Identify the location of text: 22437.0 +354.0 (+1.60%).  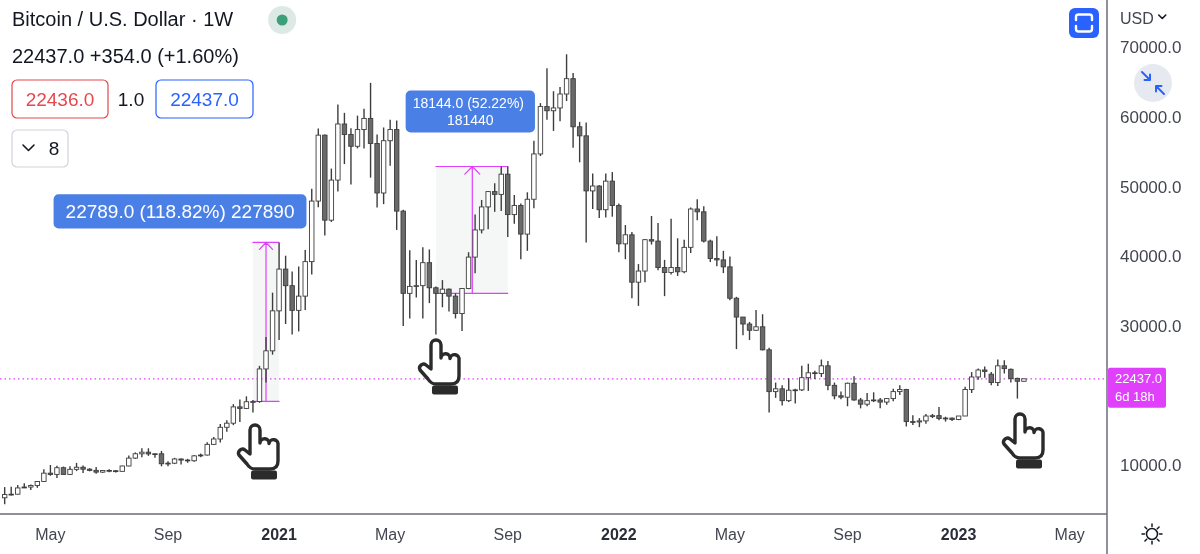
(125, 56).